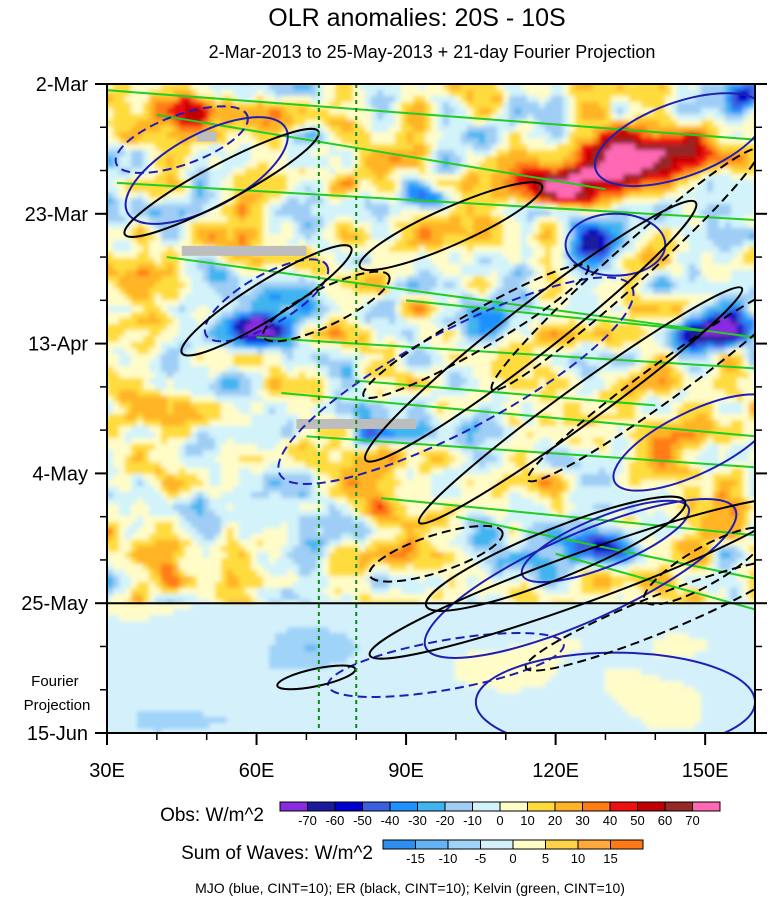 This screenshot has height=899, width=774. Describe the element at coordinates (277, 853) in the screenshot. I see `waves-colorbar-label: Sum of Waves: W/m^2` at that location.